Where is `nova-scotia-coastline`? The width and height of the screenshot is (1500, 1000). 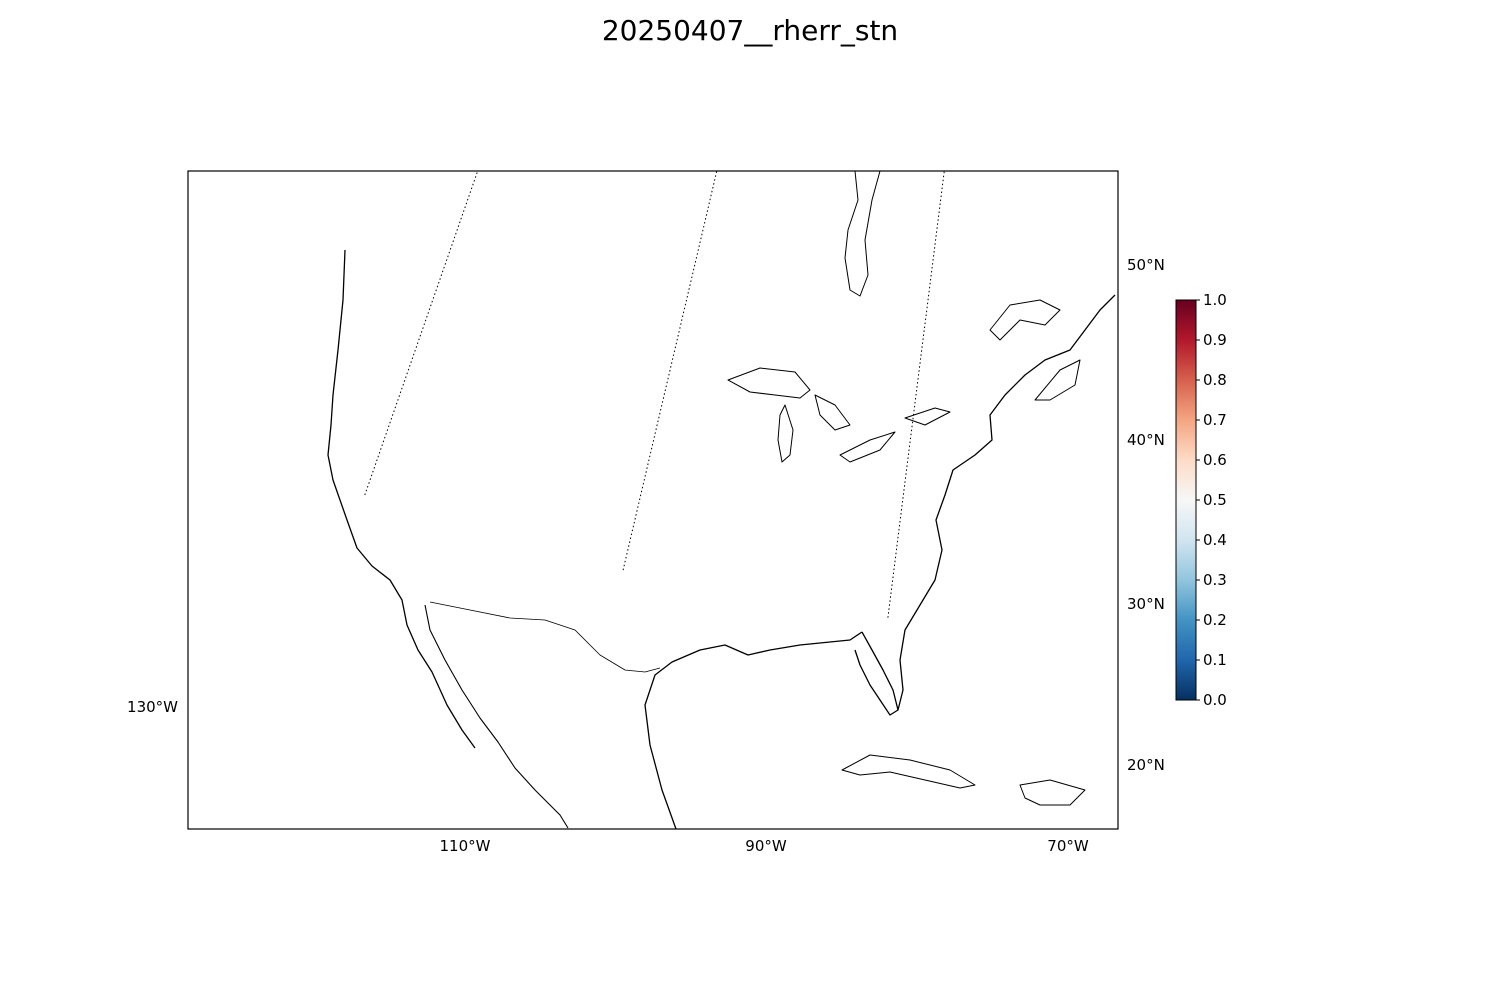 nova-scotia-coastline is located at coordinates (1057, 380).